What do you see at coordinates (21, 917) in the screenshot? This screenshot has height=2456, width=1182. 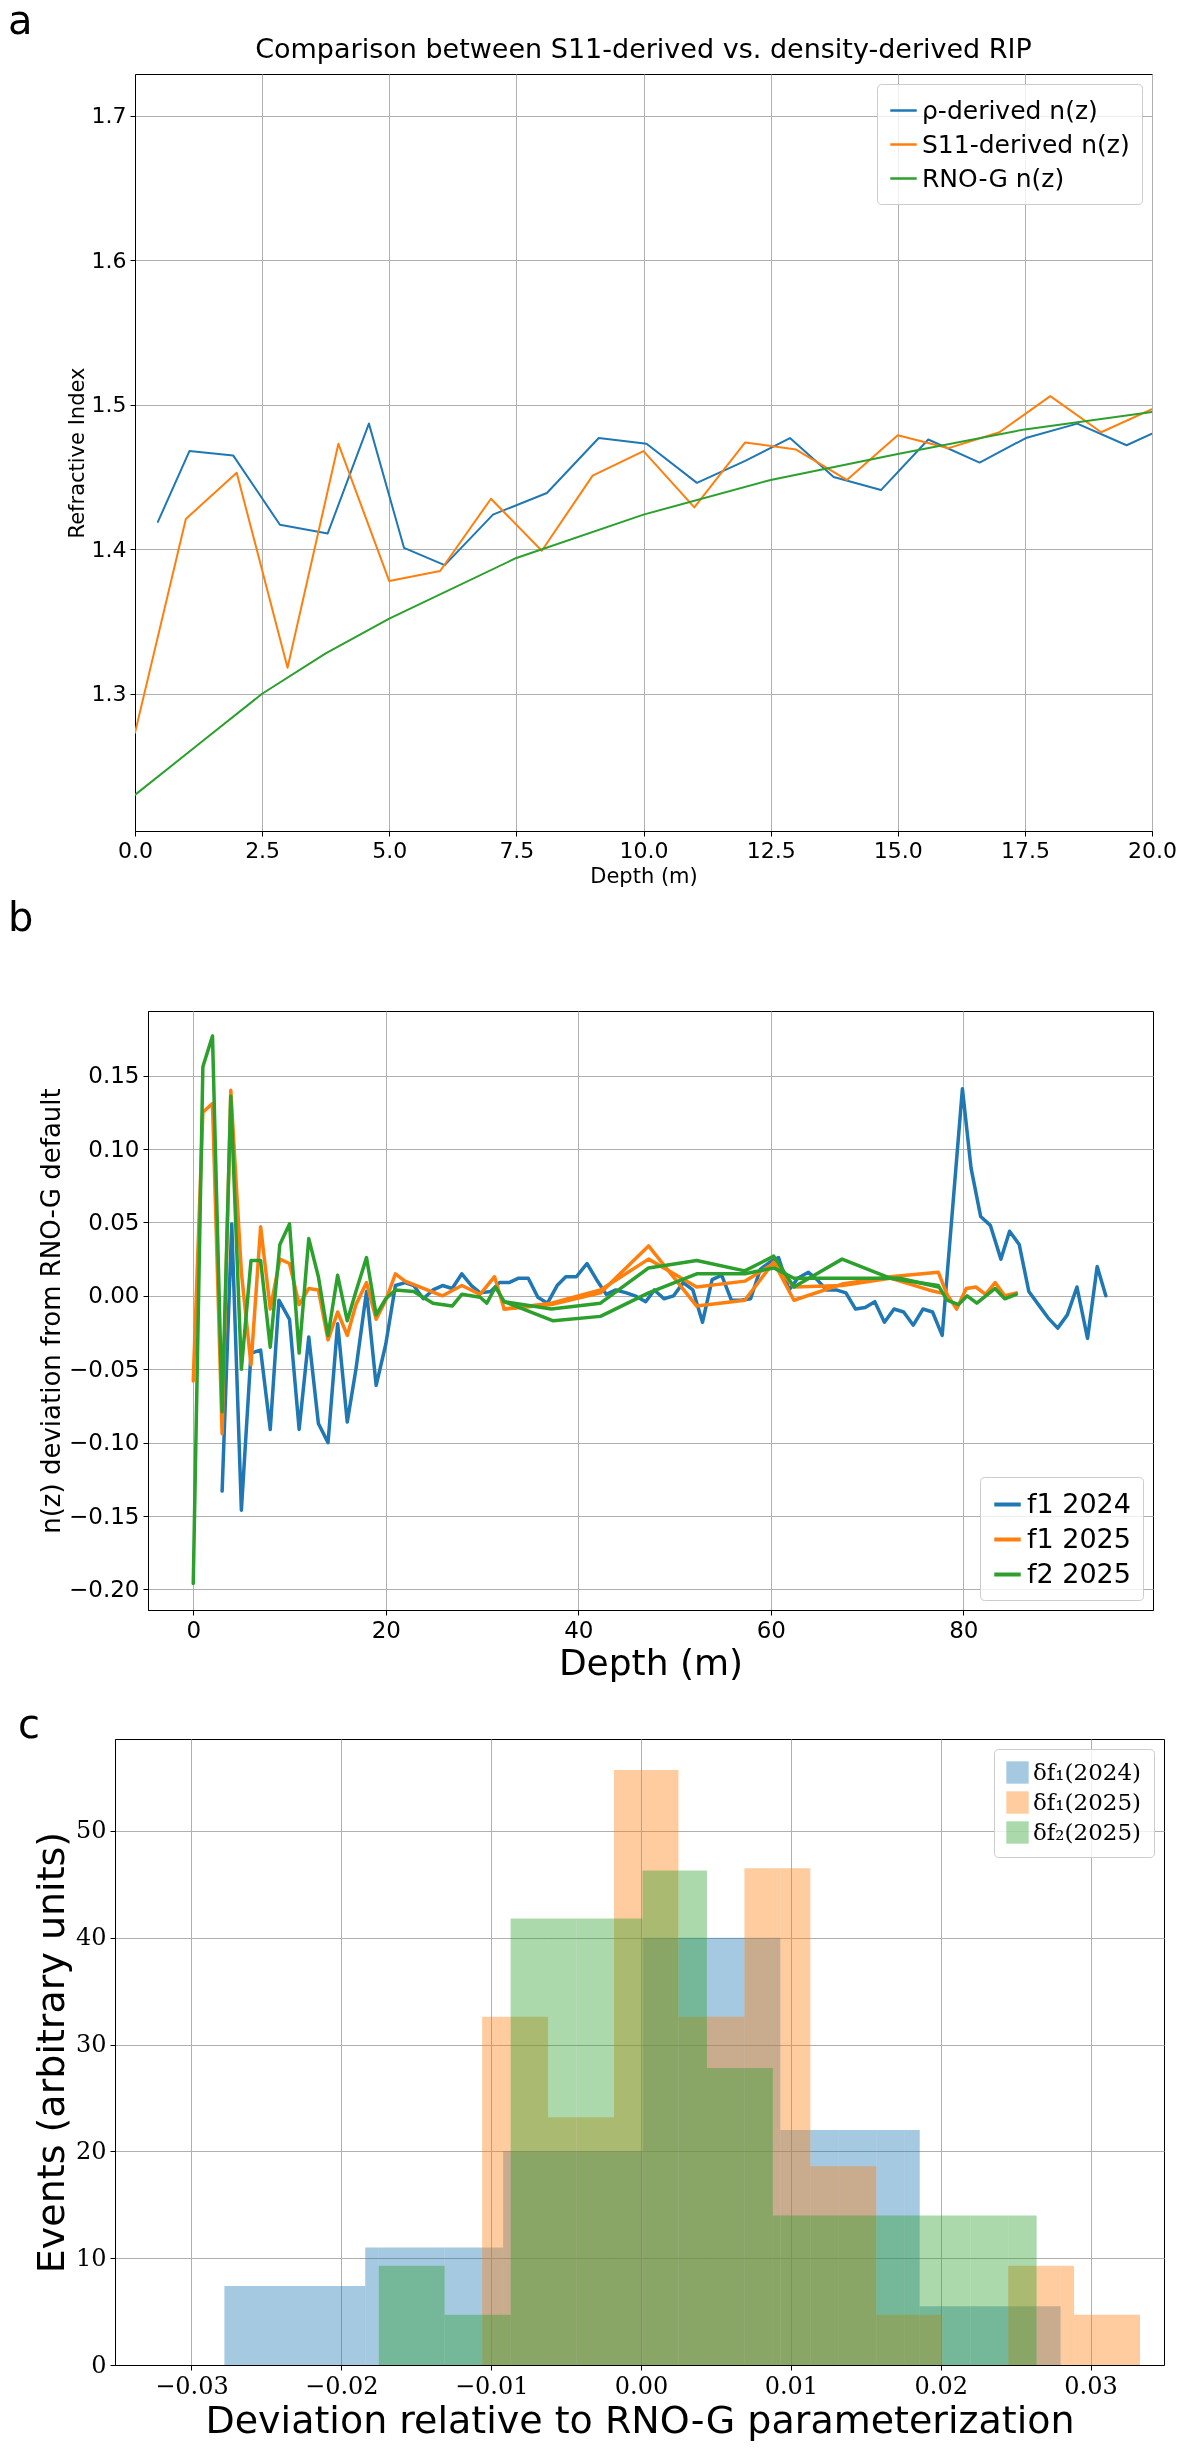 I see `text: b` at bounding box center [21, 917].